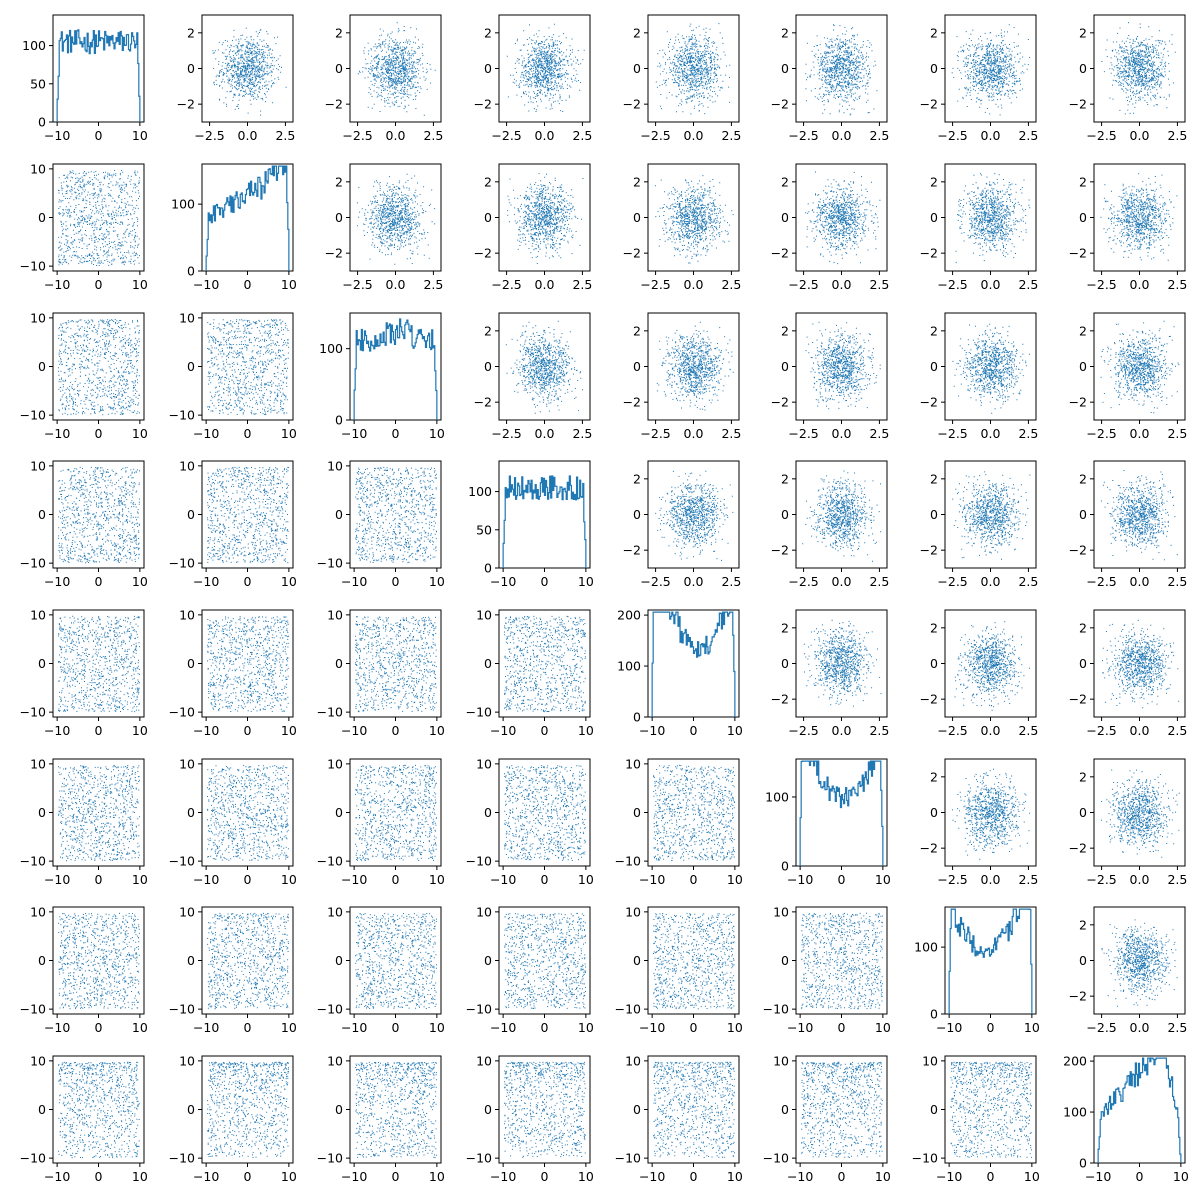  Describe the element at coordinates (335, 465) in the screenshot. I see `panel-r3-c2-ytick-label: 10` at that location.